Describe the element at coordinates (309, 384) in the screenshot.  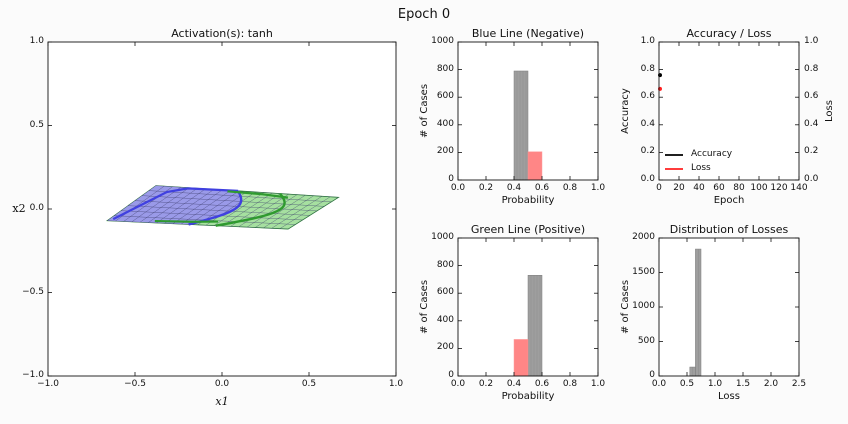
I see `transform-xtick-label: 0.5` at that location.